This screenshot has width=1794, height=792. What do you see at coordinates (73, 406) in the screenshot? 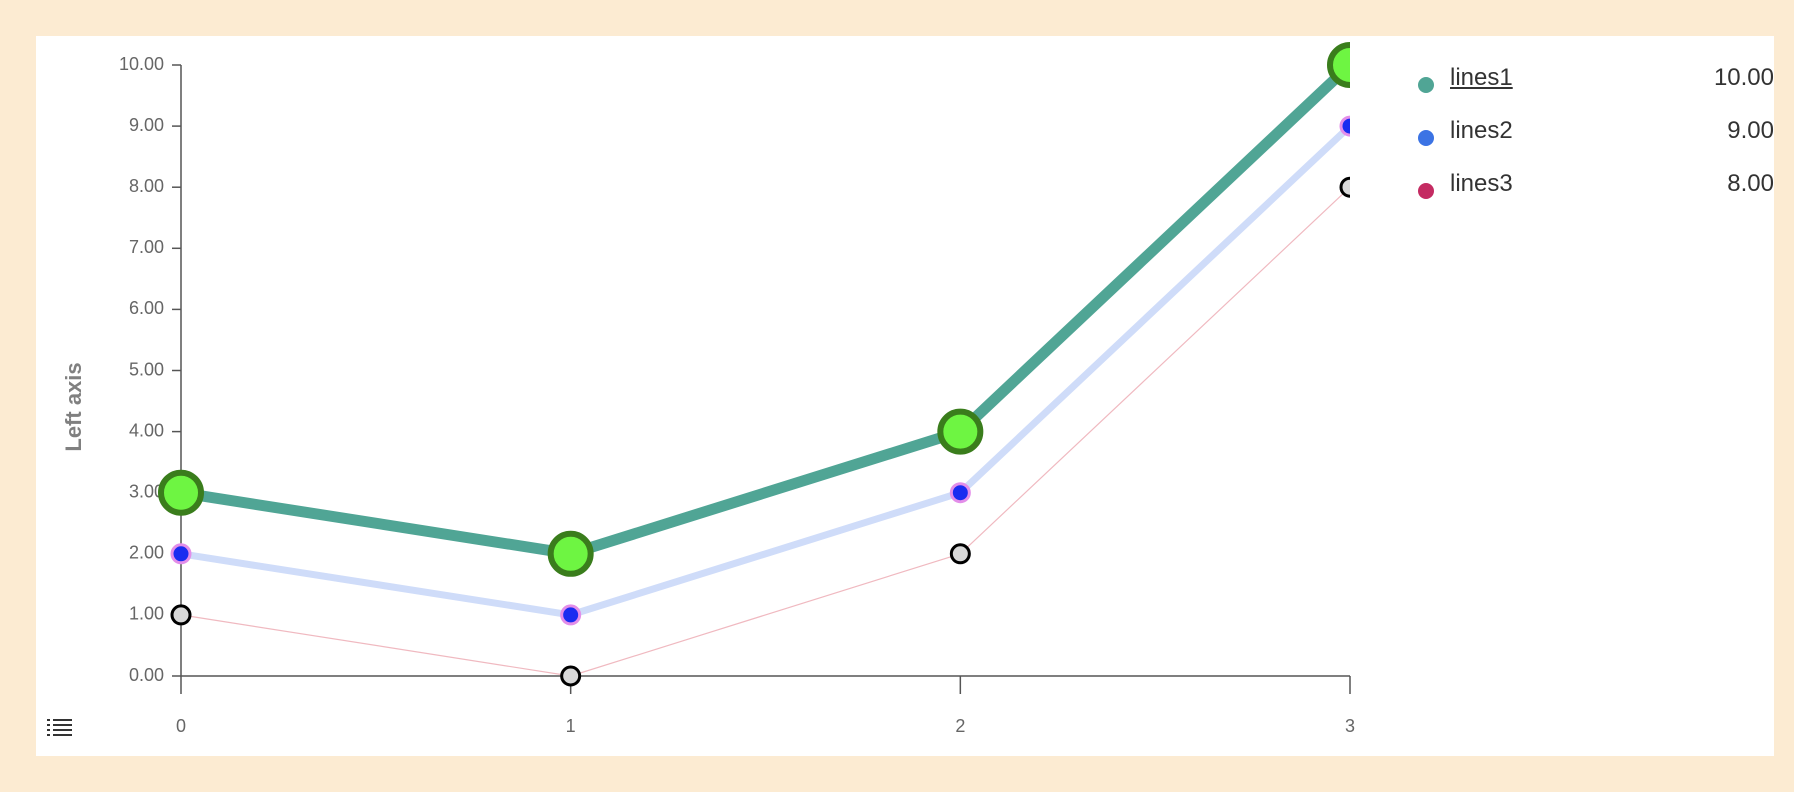
I see `y-axis-title: Left axis` at bounding box center [73, 406].